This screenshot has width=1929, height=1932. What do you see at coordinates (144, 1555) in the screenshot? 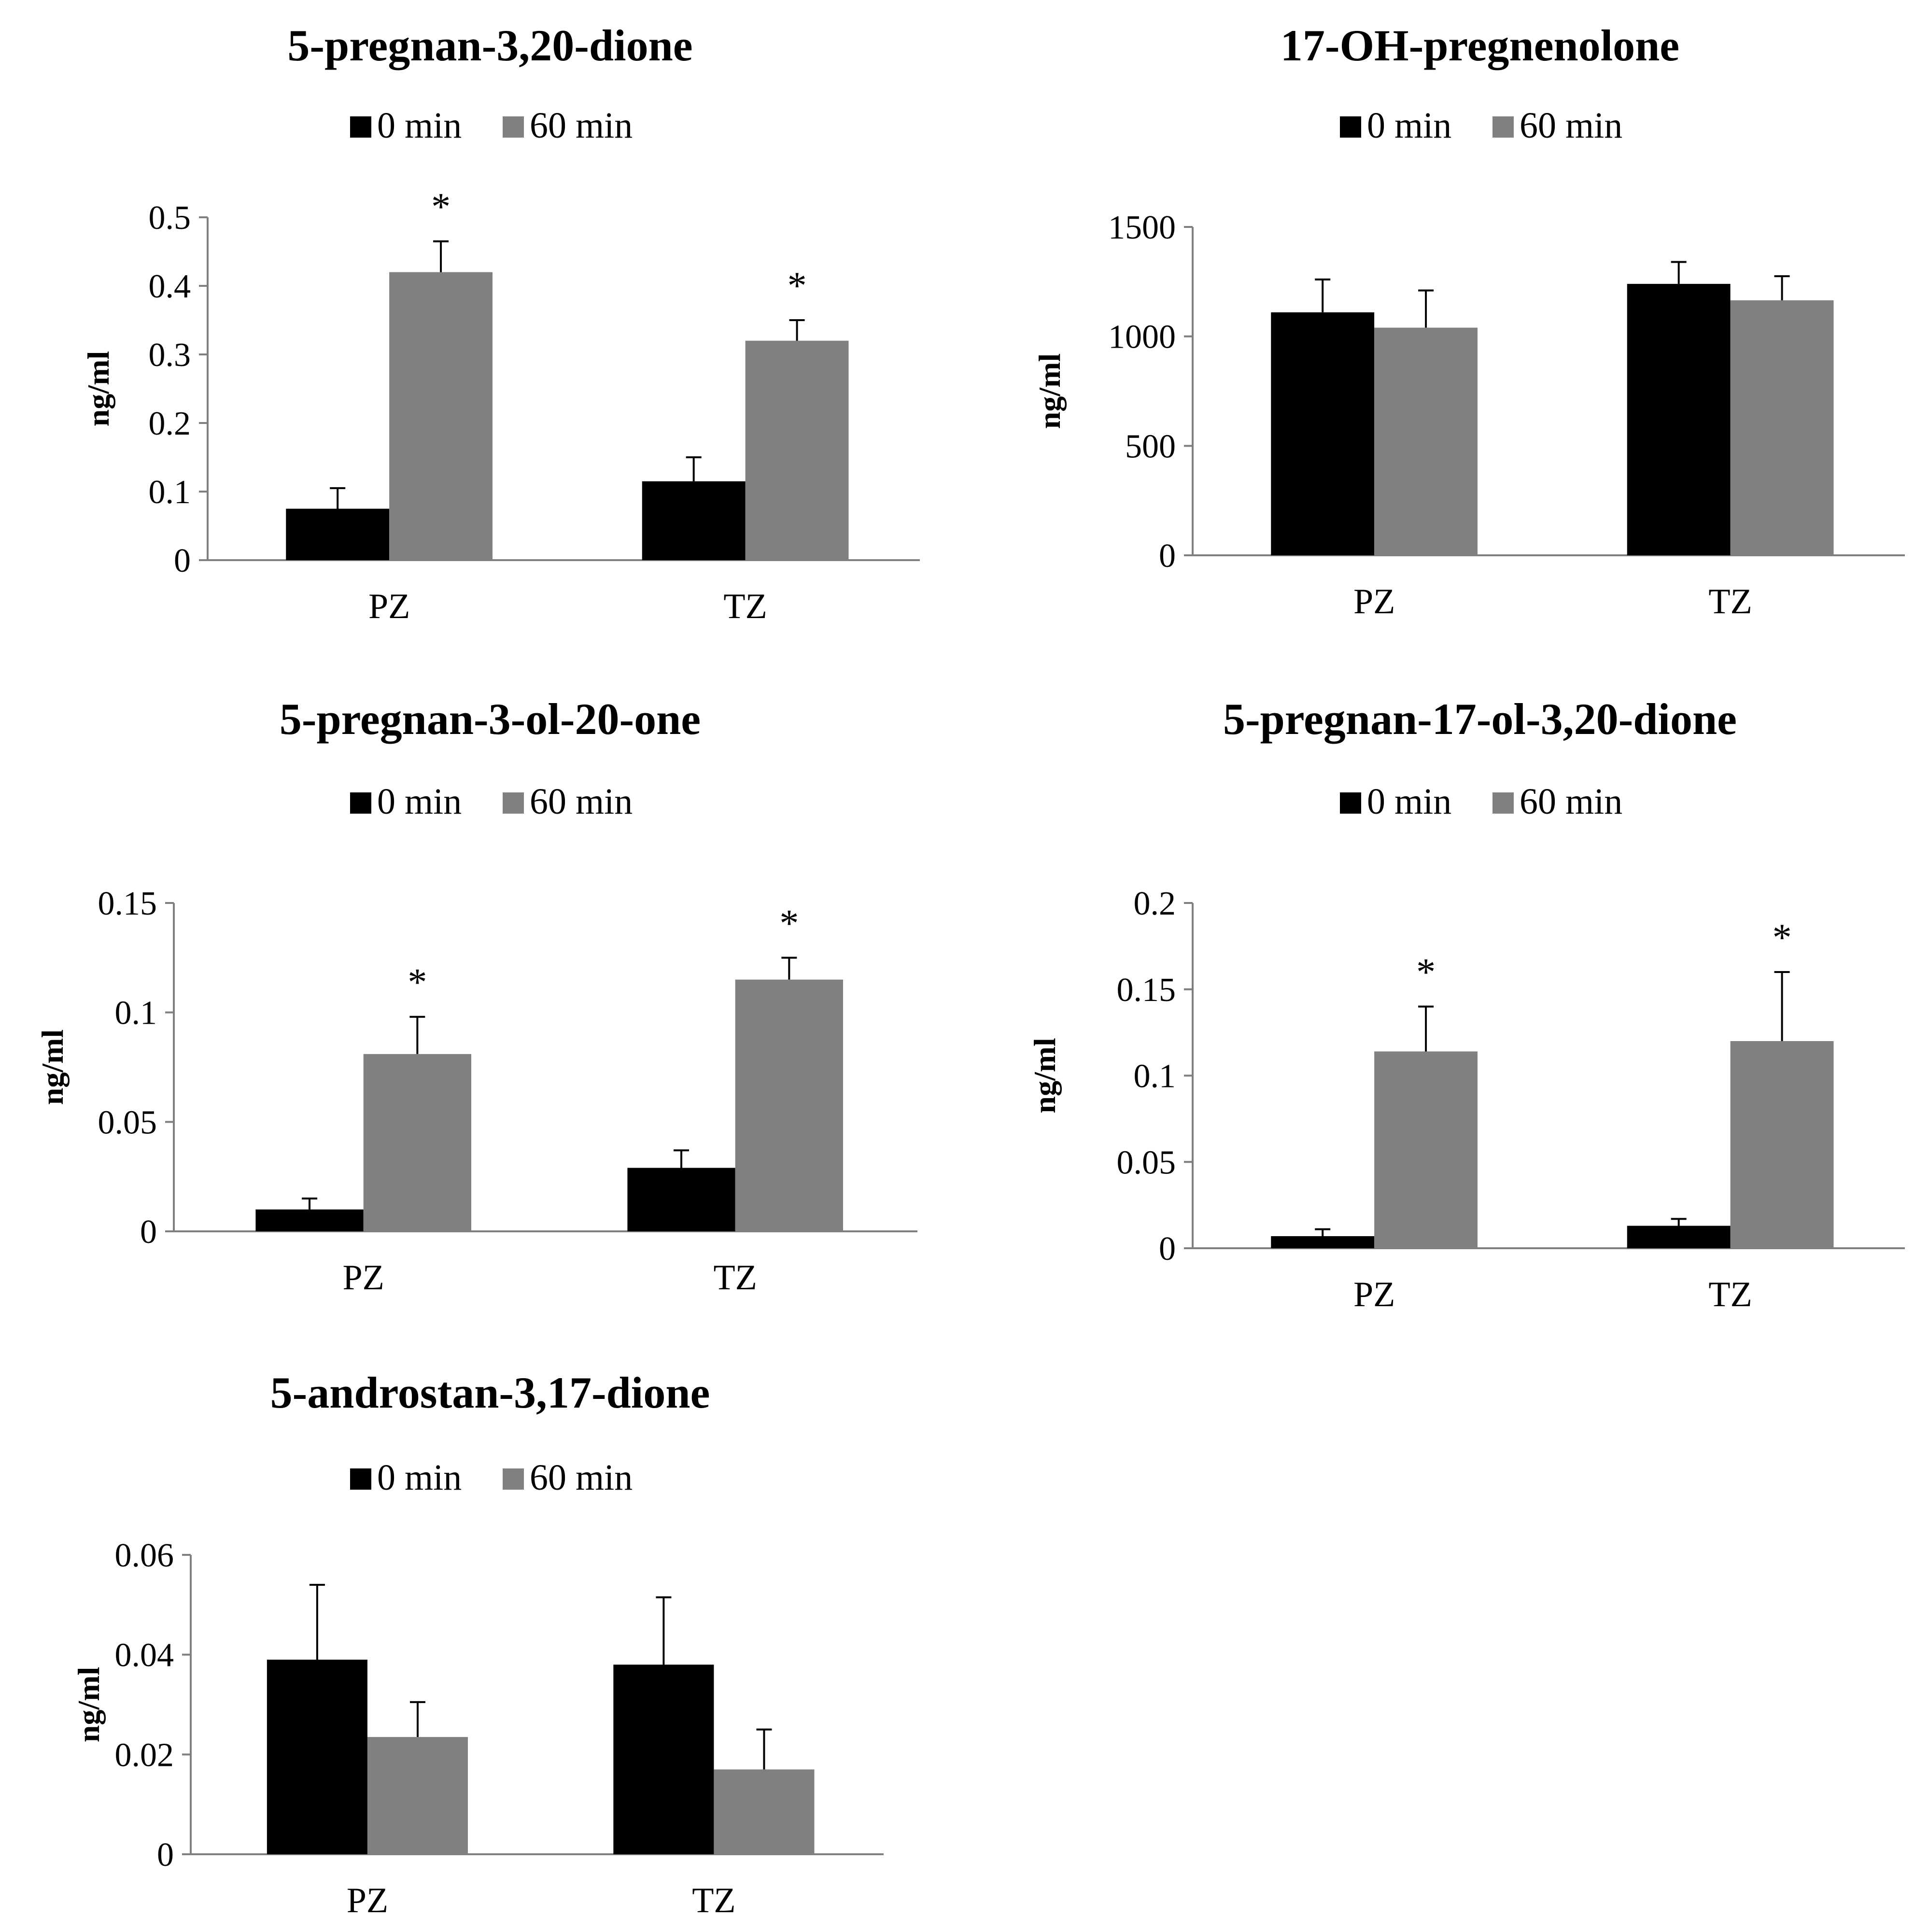
I see `y-tick-label: 0.06` at bounding box center [144, 1555].